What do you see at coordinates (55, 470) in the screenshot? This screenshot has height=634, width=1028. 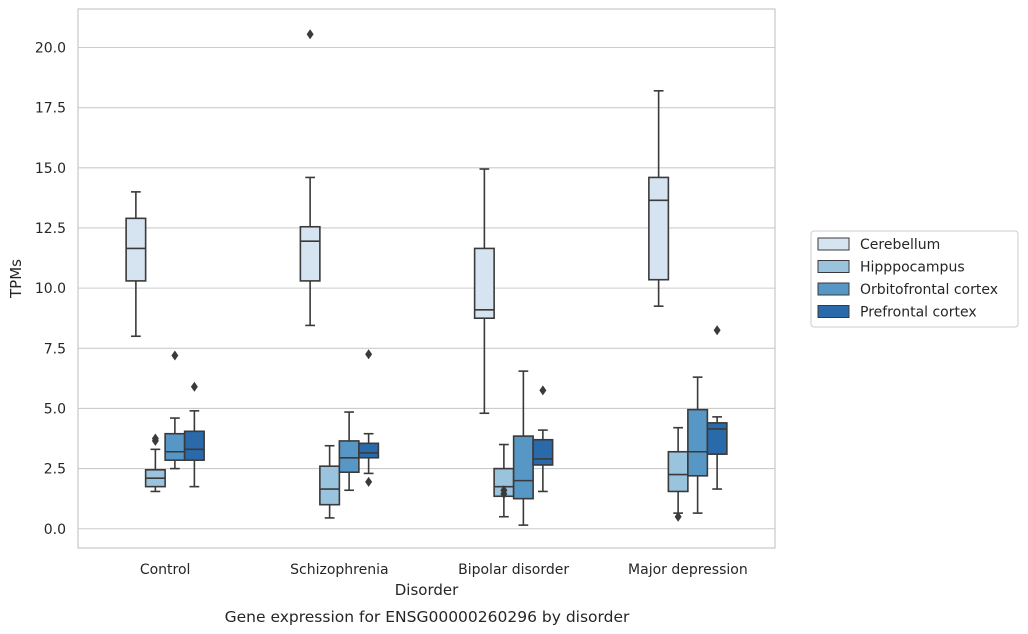 I see `y-tick-label: 2.5` at bounding box center [55, 470].